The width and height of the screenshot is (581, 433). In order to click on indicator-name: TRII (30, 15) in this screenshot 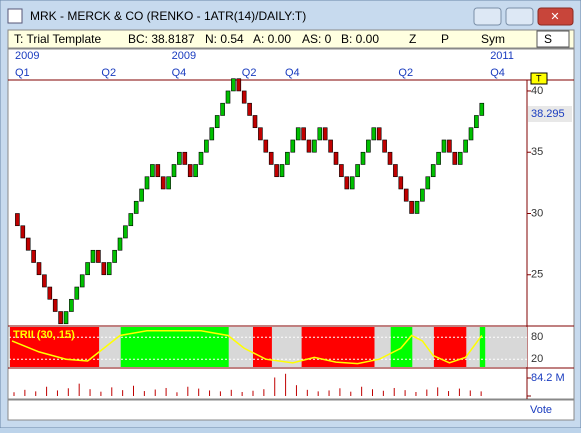, I will do `click(44, 335)`.